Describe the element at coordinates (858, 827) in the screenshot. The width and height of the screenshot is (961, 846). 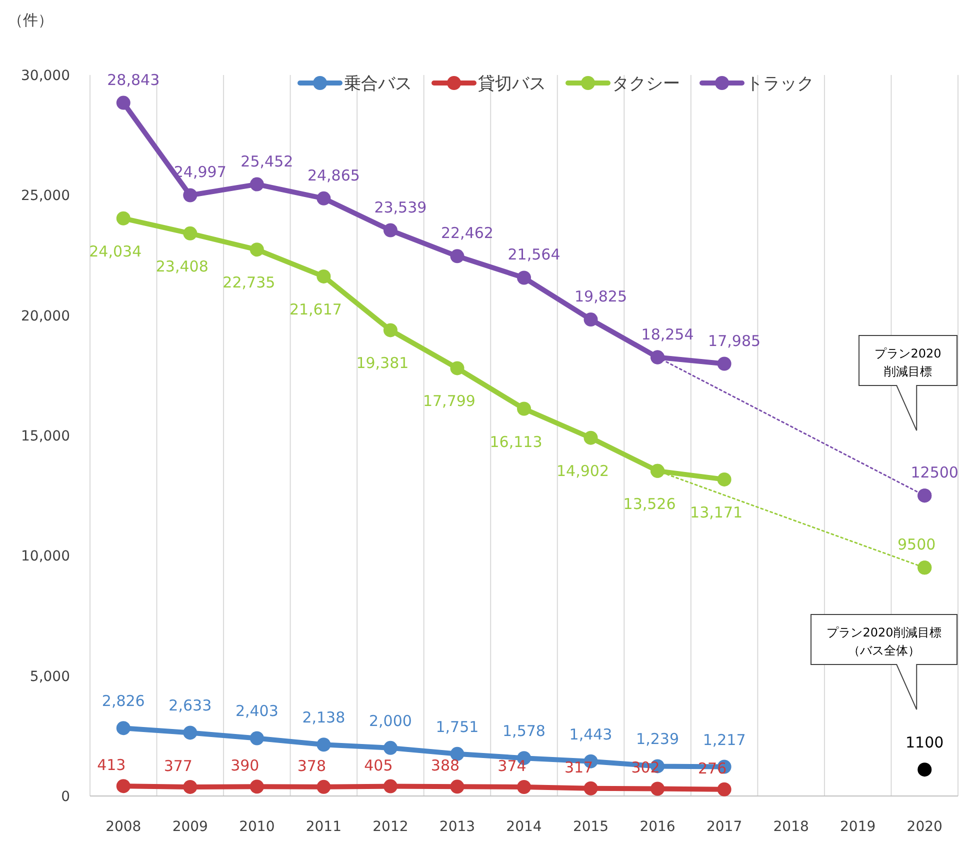
I see `x-tick-label: 2019` at that location.